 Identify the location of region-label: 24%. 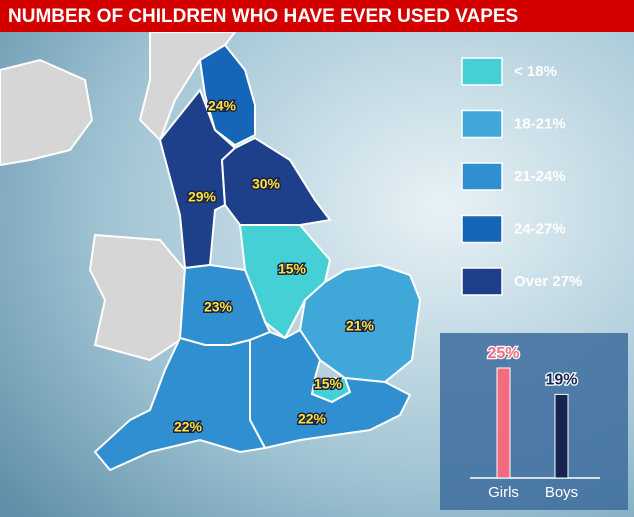
(222, 106).